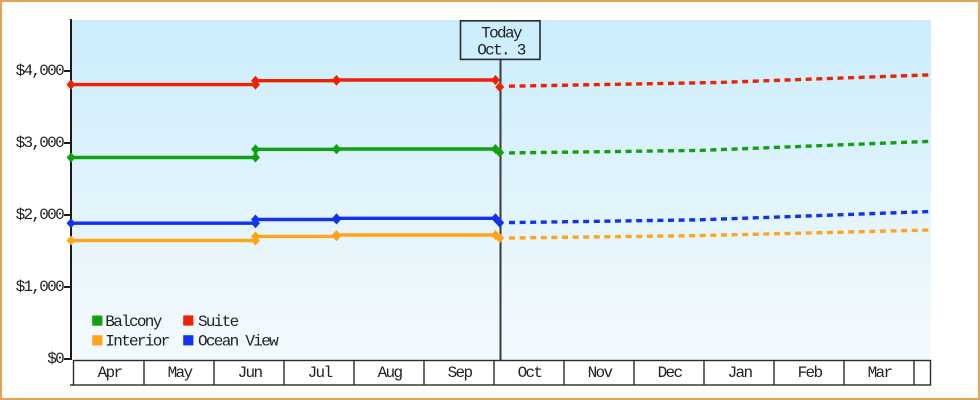 The width and height of the screenshot is (980, 400). I want to click on svg-text: $4,000, so click(40, 71).